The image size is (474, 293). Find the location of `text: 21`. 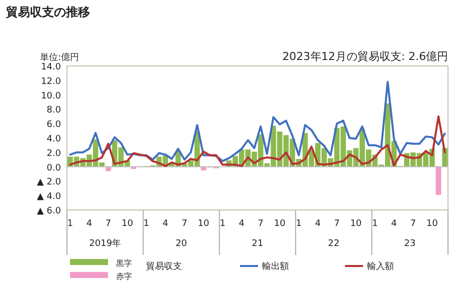

text: 21 is located at coordinates (258, 244).